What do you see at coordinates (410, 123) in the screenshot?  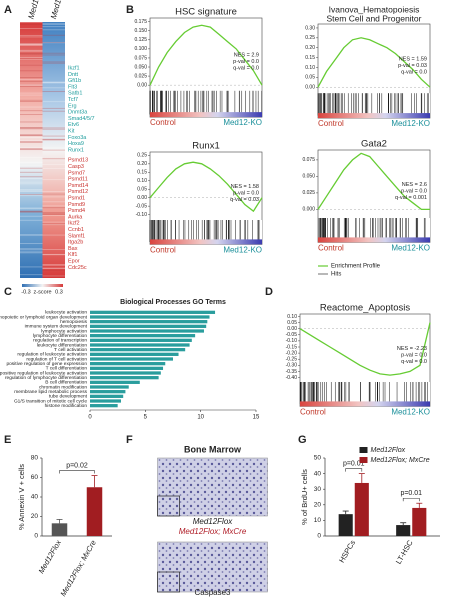 I see `class-label: Med12-KO` at bounding box center [410, 123].